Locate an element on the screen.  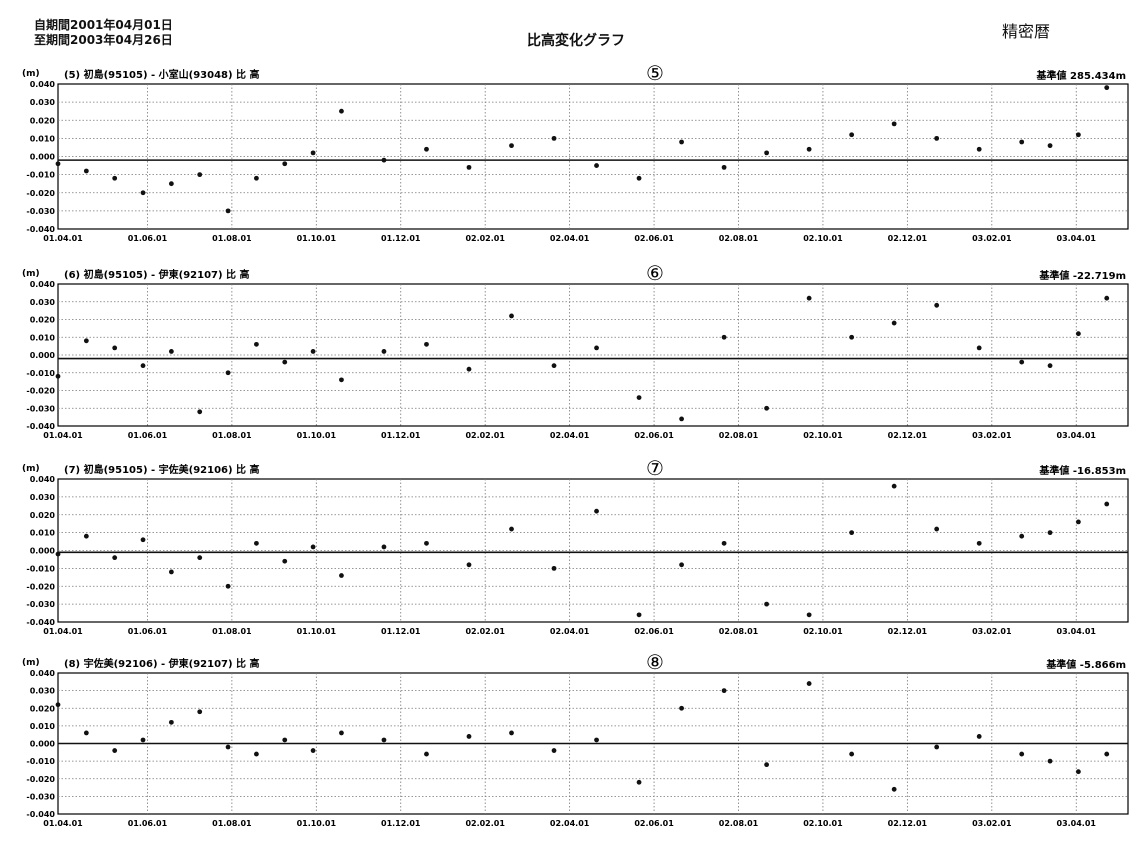
x-tick-label: 02.02.01 is located at coordinates (485, 631).